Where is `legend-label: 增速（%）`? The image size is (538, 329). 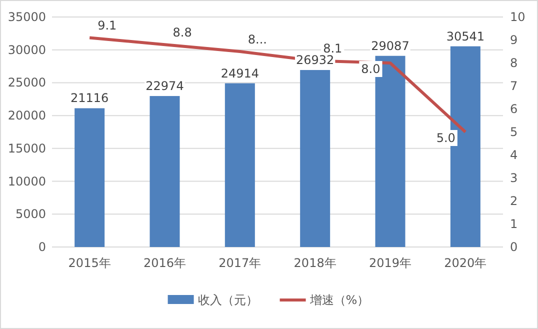
legend-label: 增速（%） is located at coordinates (339, 300).